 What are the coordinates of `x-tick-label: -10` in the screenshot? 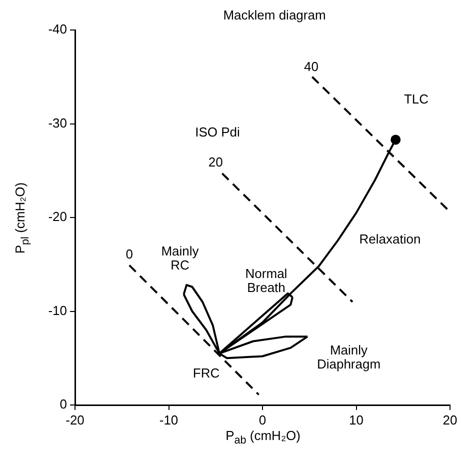 It's located at (168, 420).